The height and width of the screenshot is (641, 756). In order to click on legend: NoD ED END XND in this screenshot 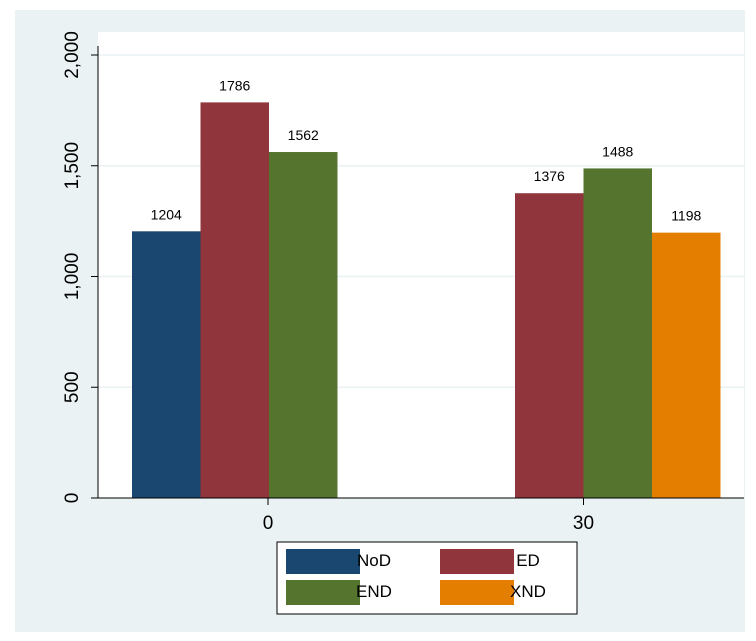, I will do `click(427, 578)`.